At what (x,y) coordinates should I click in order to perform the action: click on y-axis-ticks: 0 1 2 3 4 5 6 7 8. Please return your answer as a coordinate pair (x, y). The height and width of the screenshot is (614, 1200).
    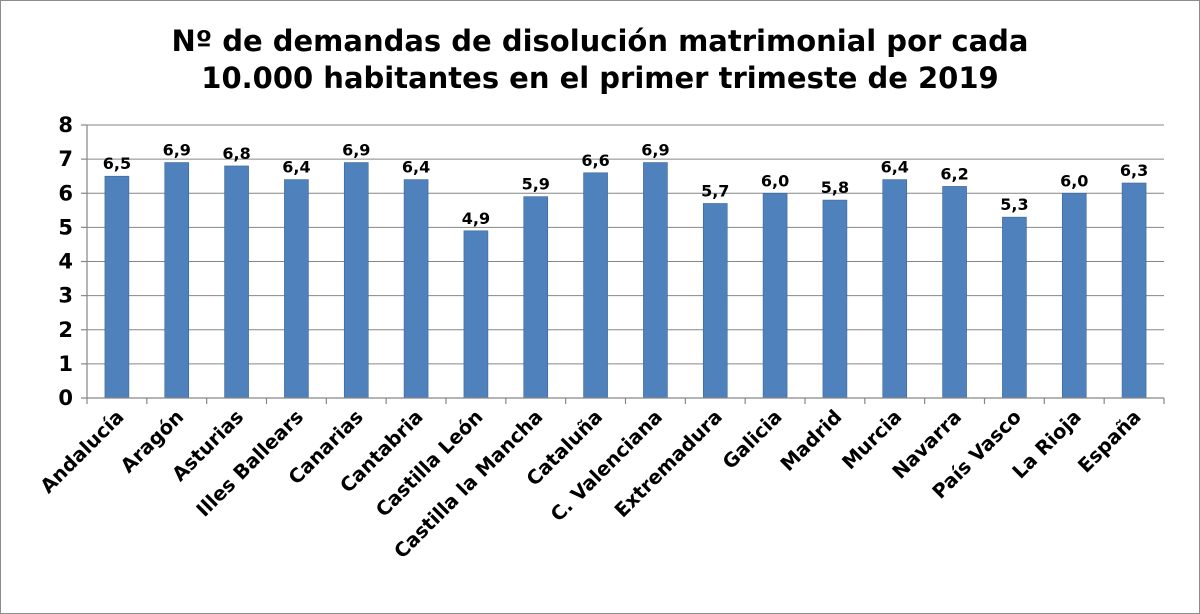
    Looking at the image, I should click on (72, 261).